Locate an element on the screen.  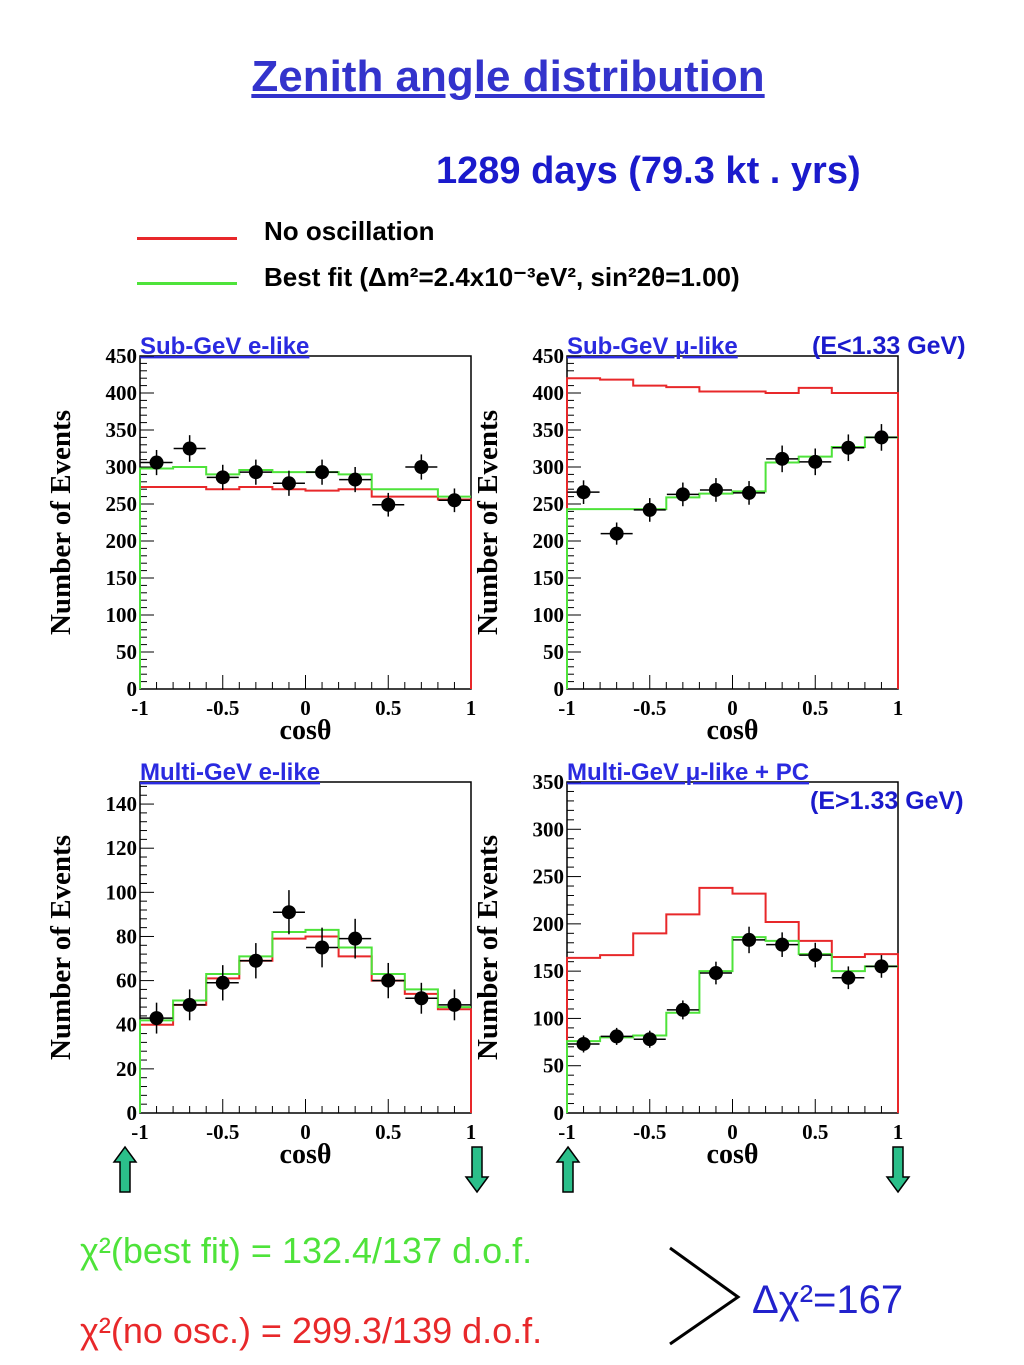
y-tick-label: 400 is located at coordinates (549, 393).